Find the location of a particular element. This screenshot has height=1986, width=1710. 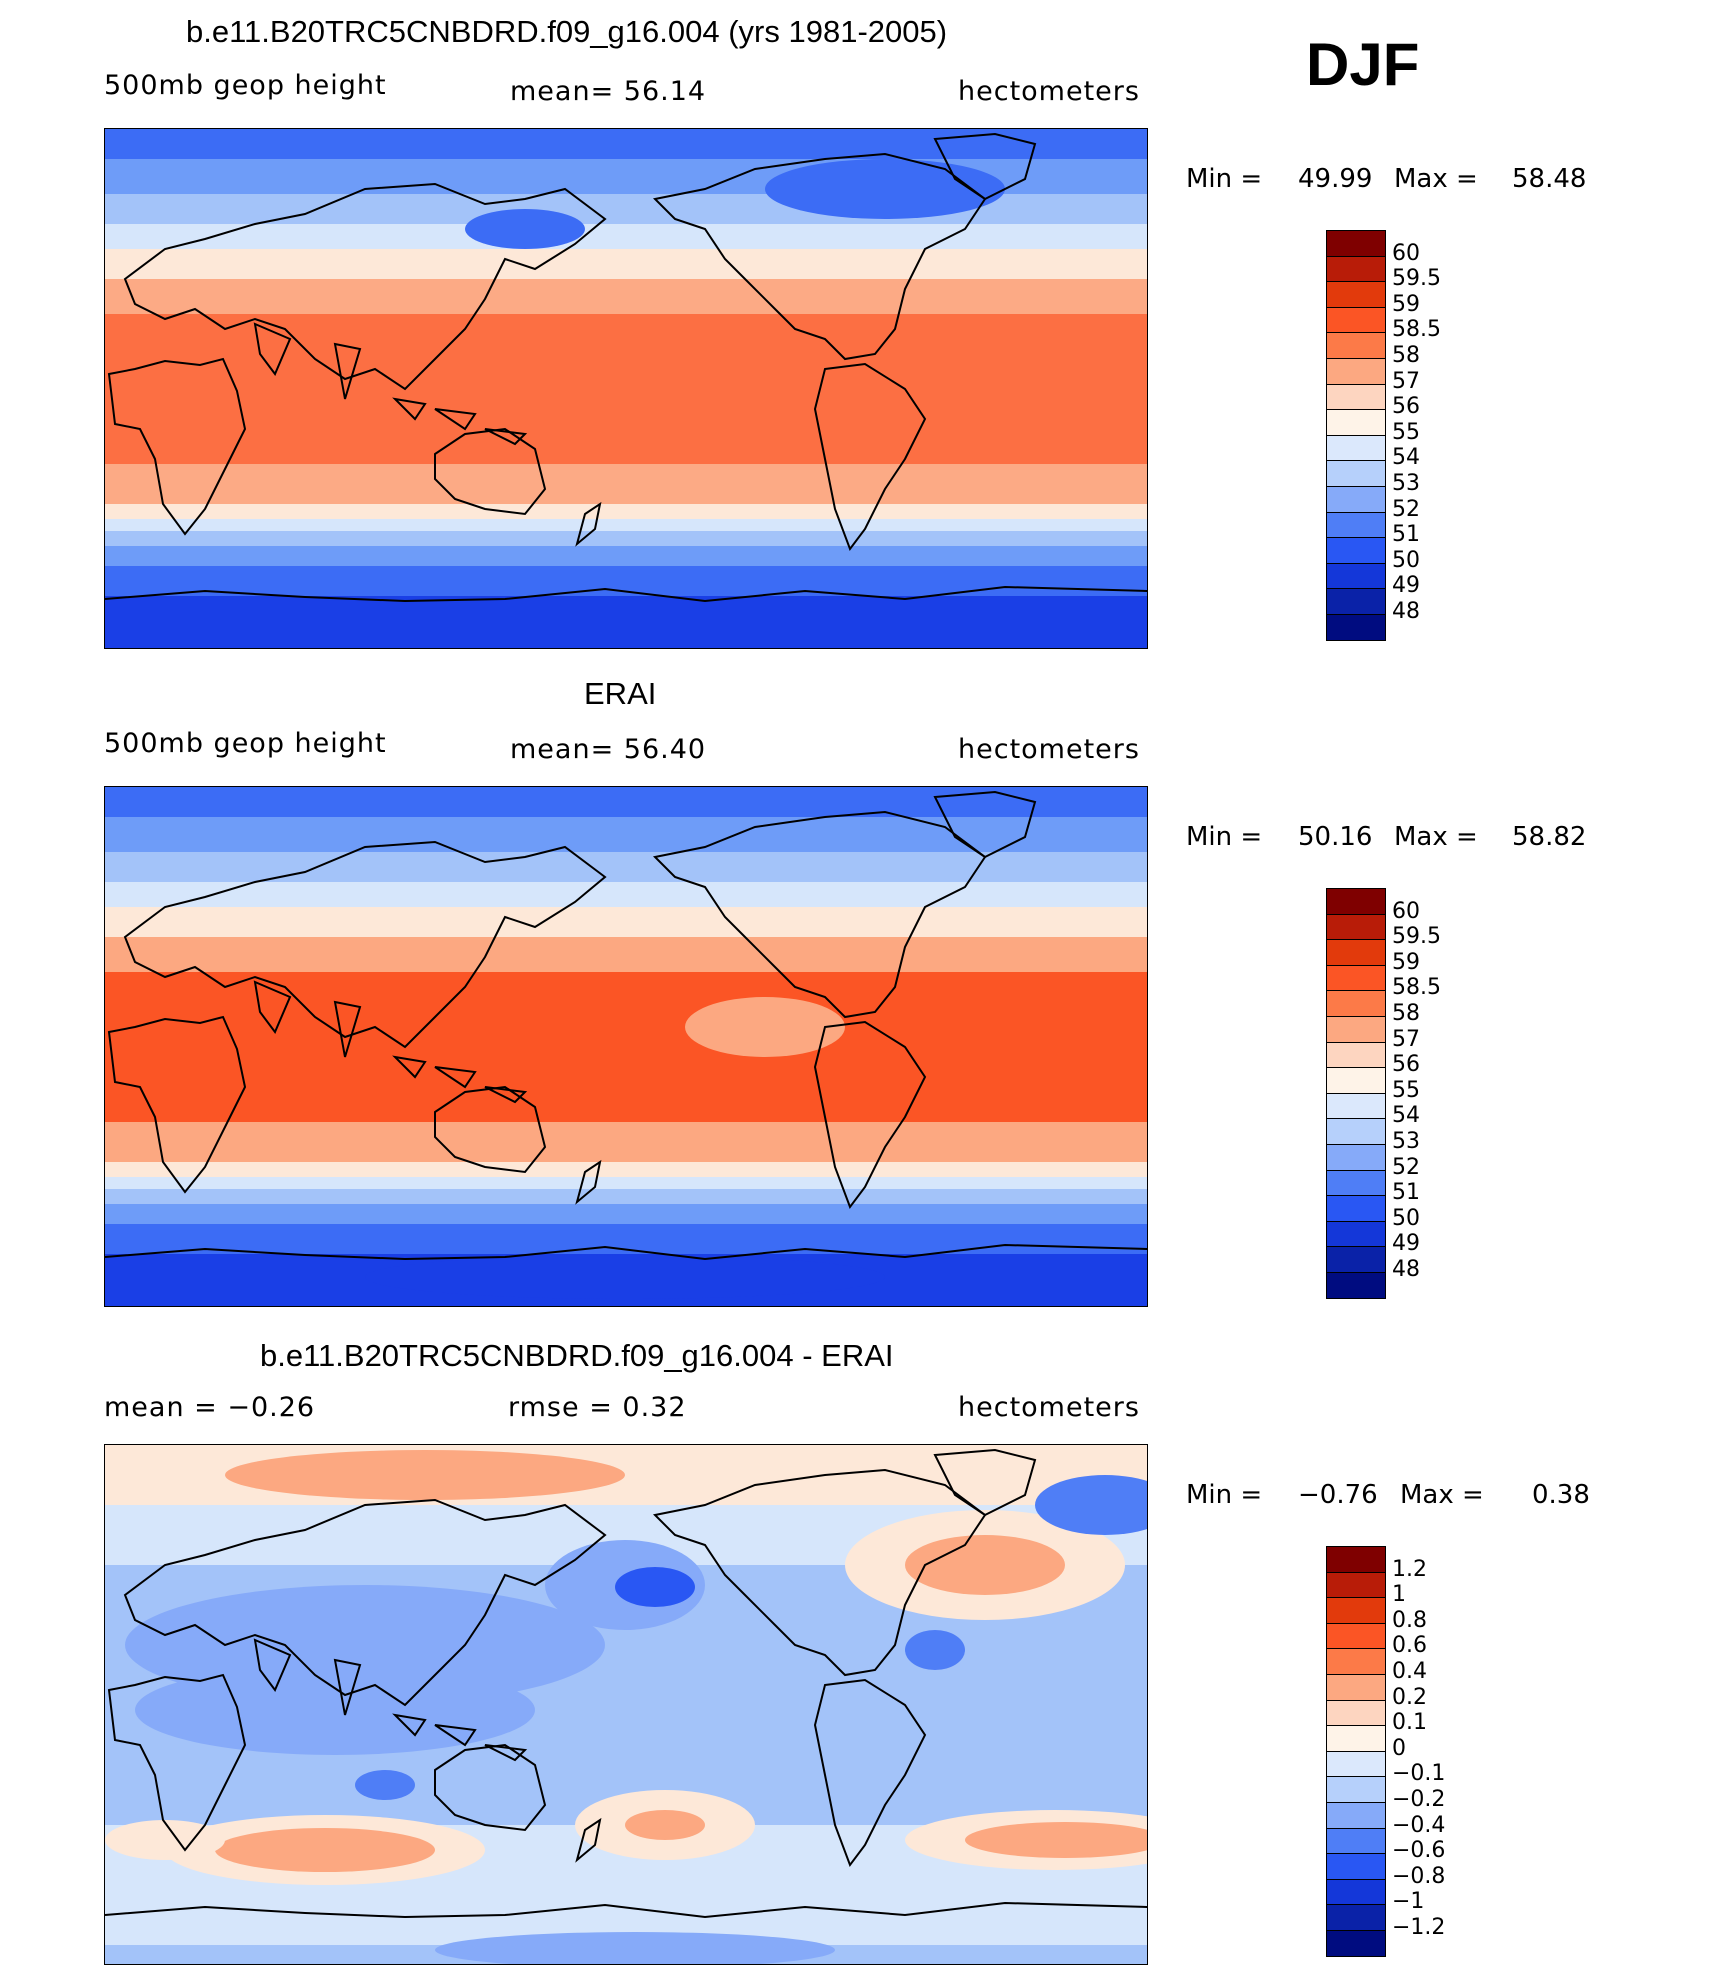

colorbar-tick-label: 50 is located at coordinates (1406, 1218).